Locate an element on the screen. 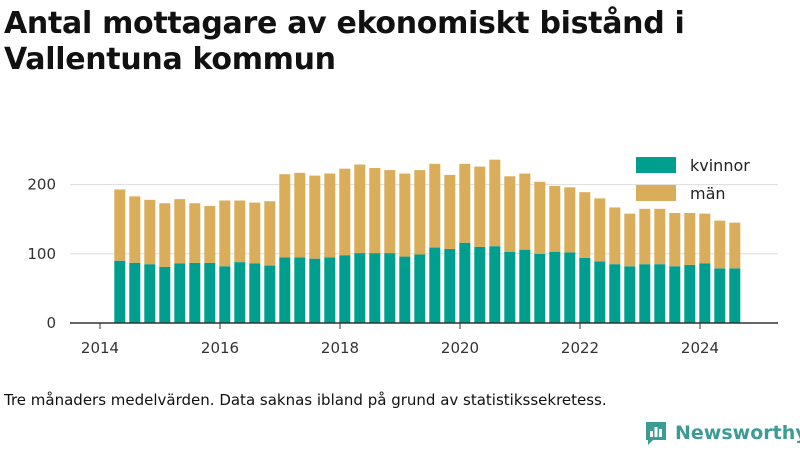 The height and width of the screenshot is (450, 800). legend: kvinnor män is located at coordinates (693, 179).